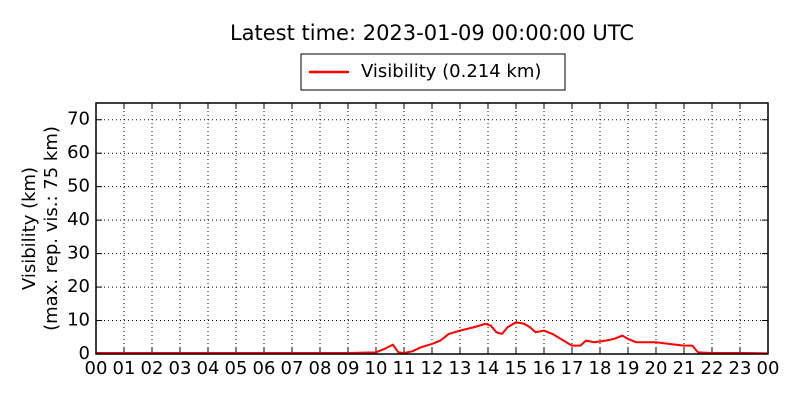 The width and height of the screenshot is (800, 400). Describe the element at coordinates (656, 368) in the screenshot. I see `x-tick-label: 20` at that location.